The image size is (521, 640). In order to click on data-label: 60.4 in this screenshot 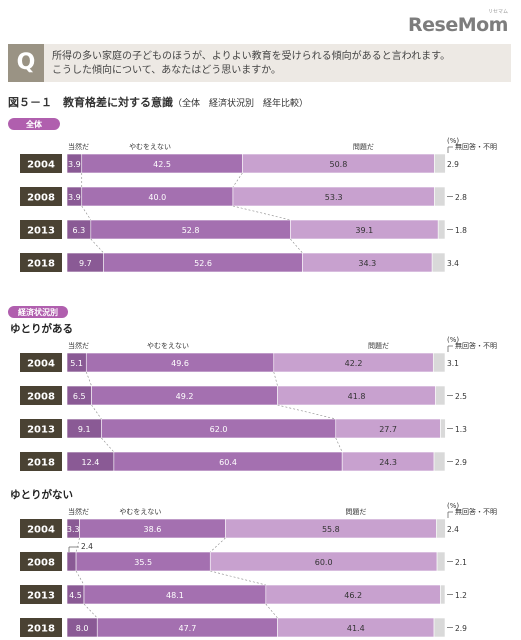, I will do `click(228, 462)`.